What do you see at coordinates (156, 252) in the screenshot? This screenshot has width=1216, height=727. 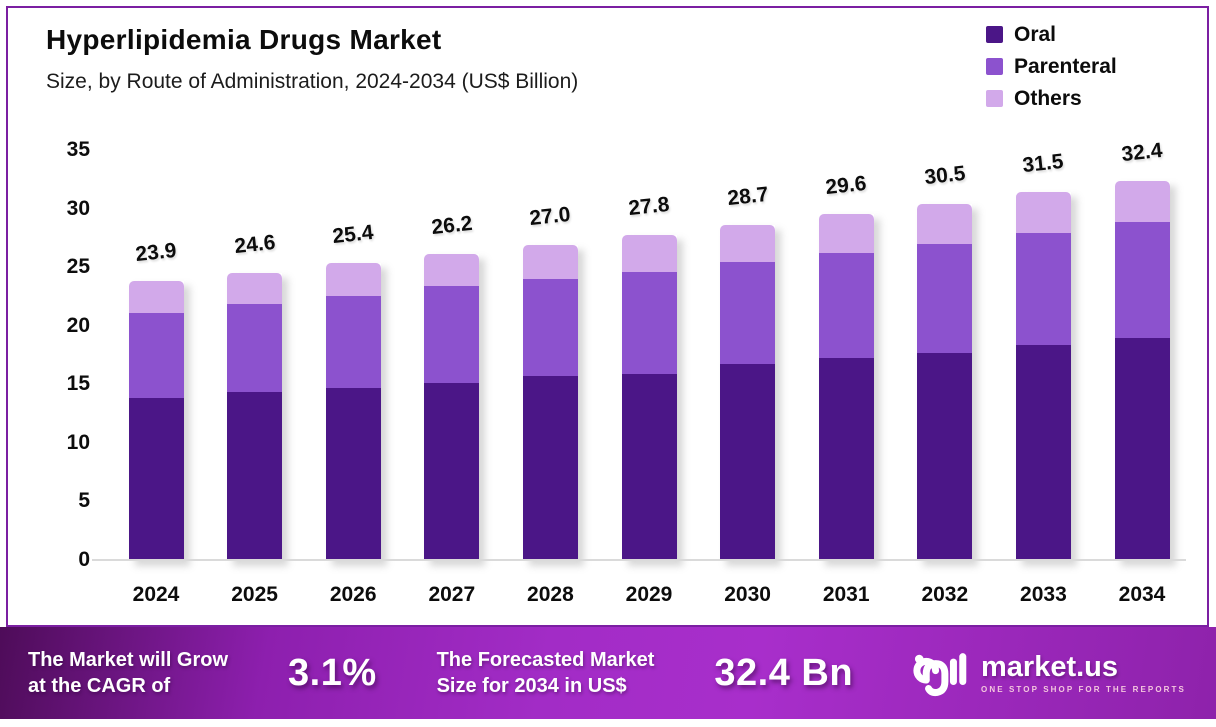 I see `bar-total-label-2024: 23.9` at bounding box center [156, 252].